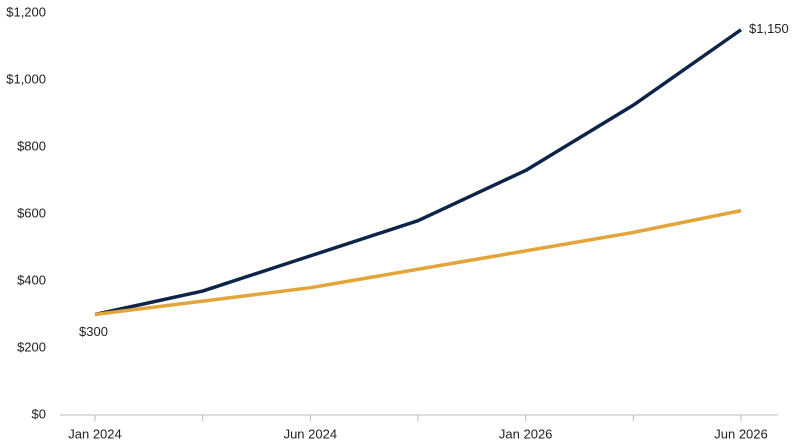  I want to click on data-label: $300, so click(93, 331).